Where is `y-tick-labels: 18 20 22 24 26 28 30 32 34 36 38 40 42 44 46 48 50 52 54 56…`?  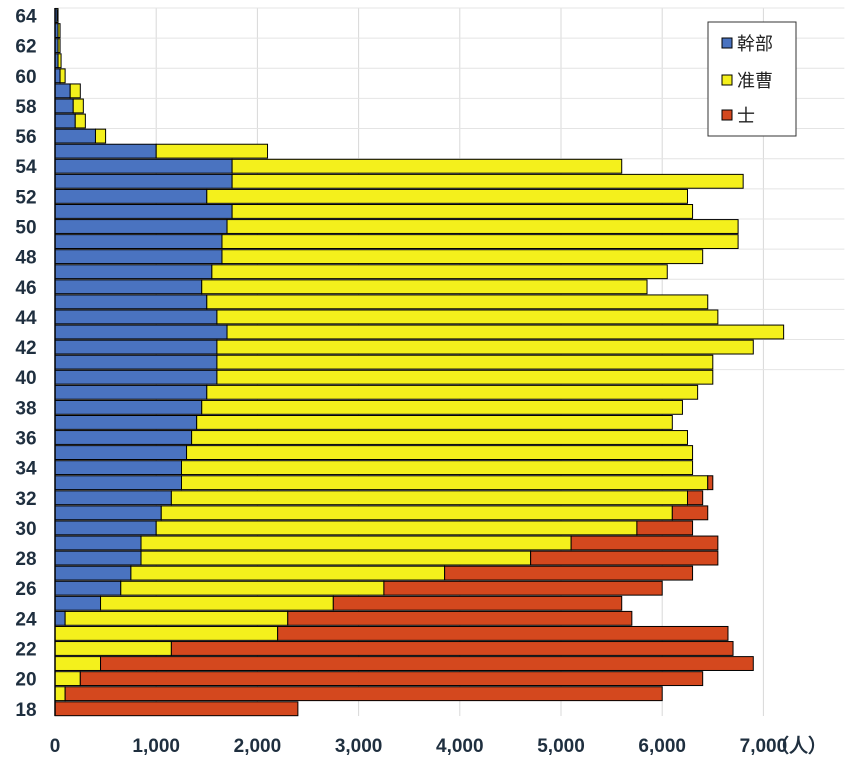 y-tick-labels: 18 20 22 24 26 28 30 32 34 36 38 40 42 44 46 48 50 52 54 56… is located at coordinates (26, 364).